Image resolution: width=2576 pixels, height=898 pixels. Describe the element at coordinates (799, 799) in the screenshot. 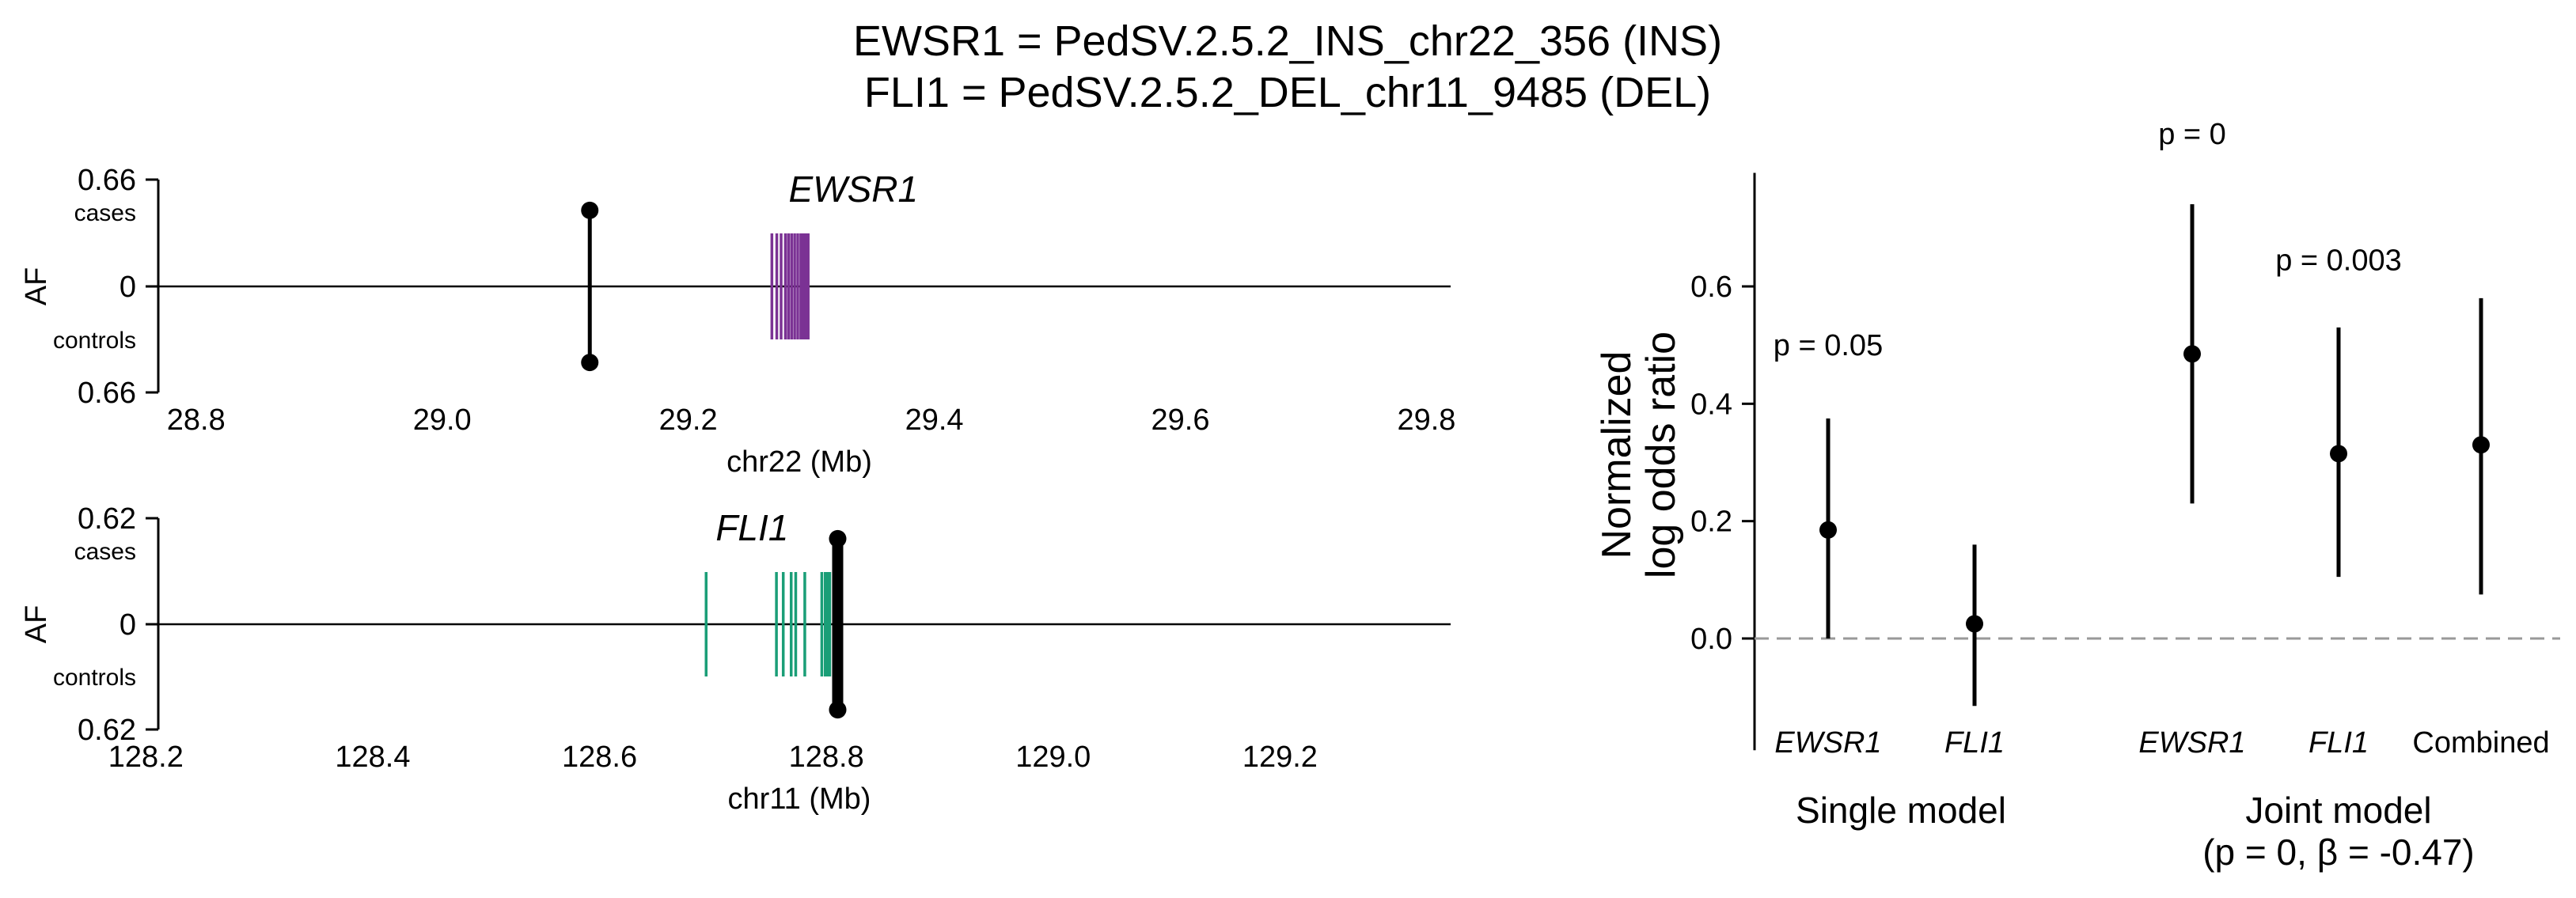

I see `x-axis-label: chr11 (Mb)` at that location.